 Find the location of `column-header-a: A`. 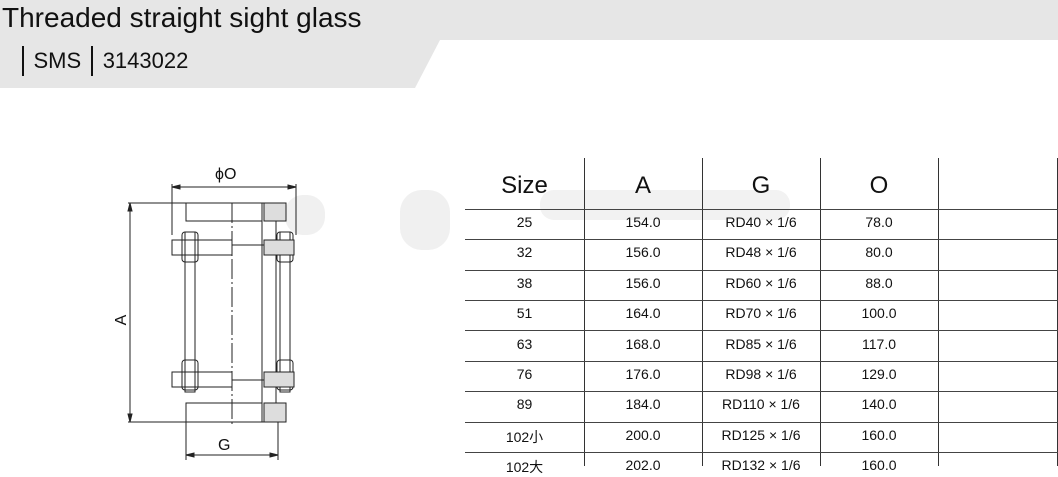

column-header-a: A is located at coordinates (642, 185).